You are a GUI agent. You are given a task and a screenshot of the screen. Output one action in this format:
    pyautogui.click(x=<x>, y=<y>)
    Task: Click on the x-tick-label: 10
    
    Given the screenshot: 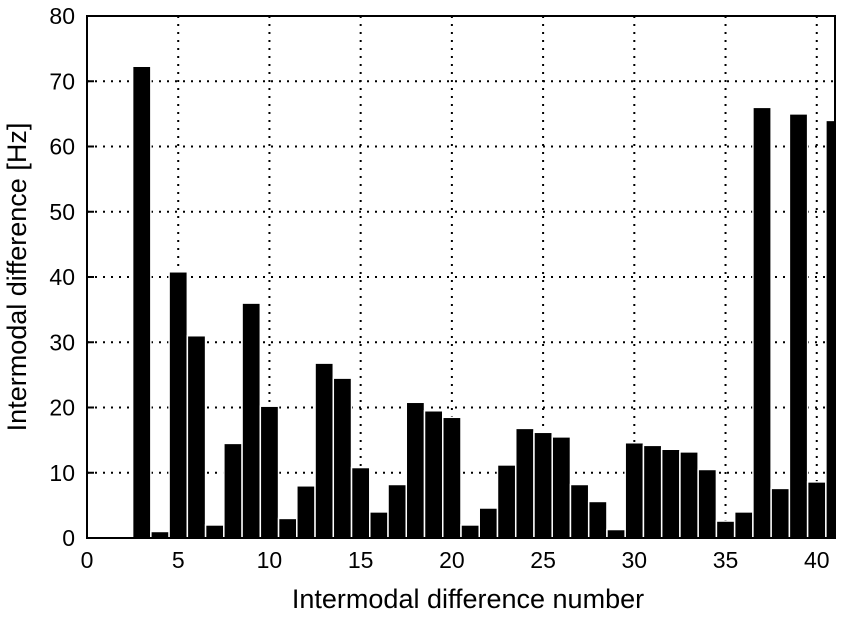 What is the action you would take?
    pyautogui.click(x=270, y=560)
    